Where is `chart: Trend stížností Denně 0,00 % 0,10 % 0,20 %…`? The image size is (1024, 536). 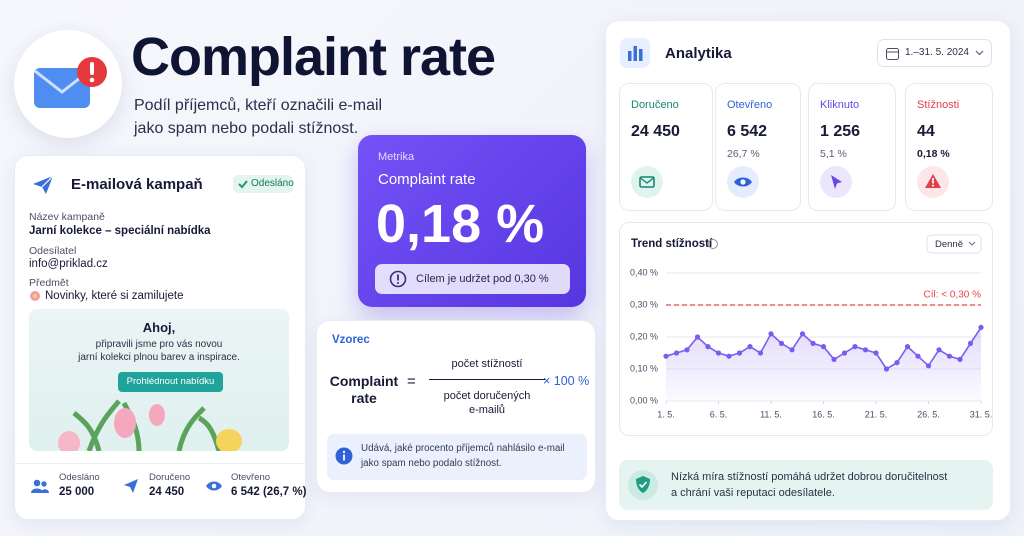
chart: Trend stížností Denně 0,00 % 0,10 % 0,20 %… is located at coordinates (811, 326).